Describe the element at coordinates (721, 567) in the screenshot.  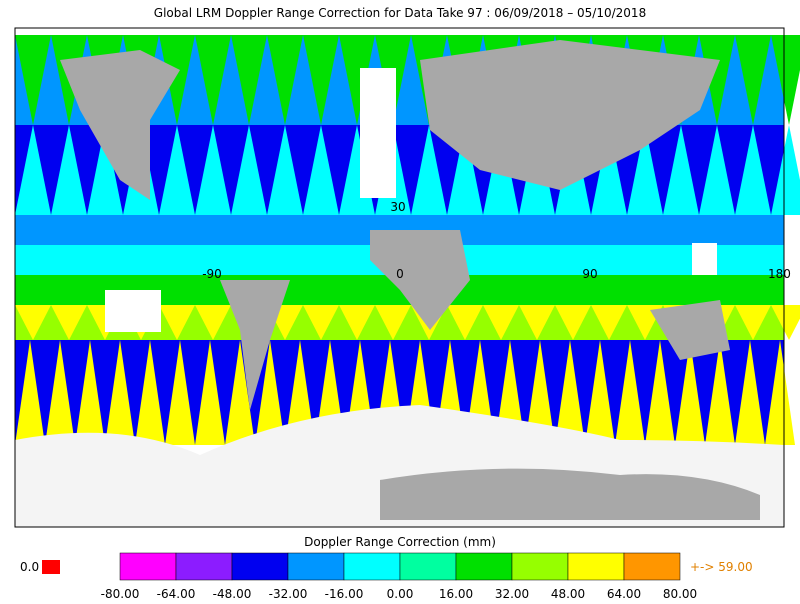
I see `overflow-label: +-> 59.00` at that location.